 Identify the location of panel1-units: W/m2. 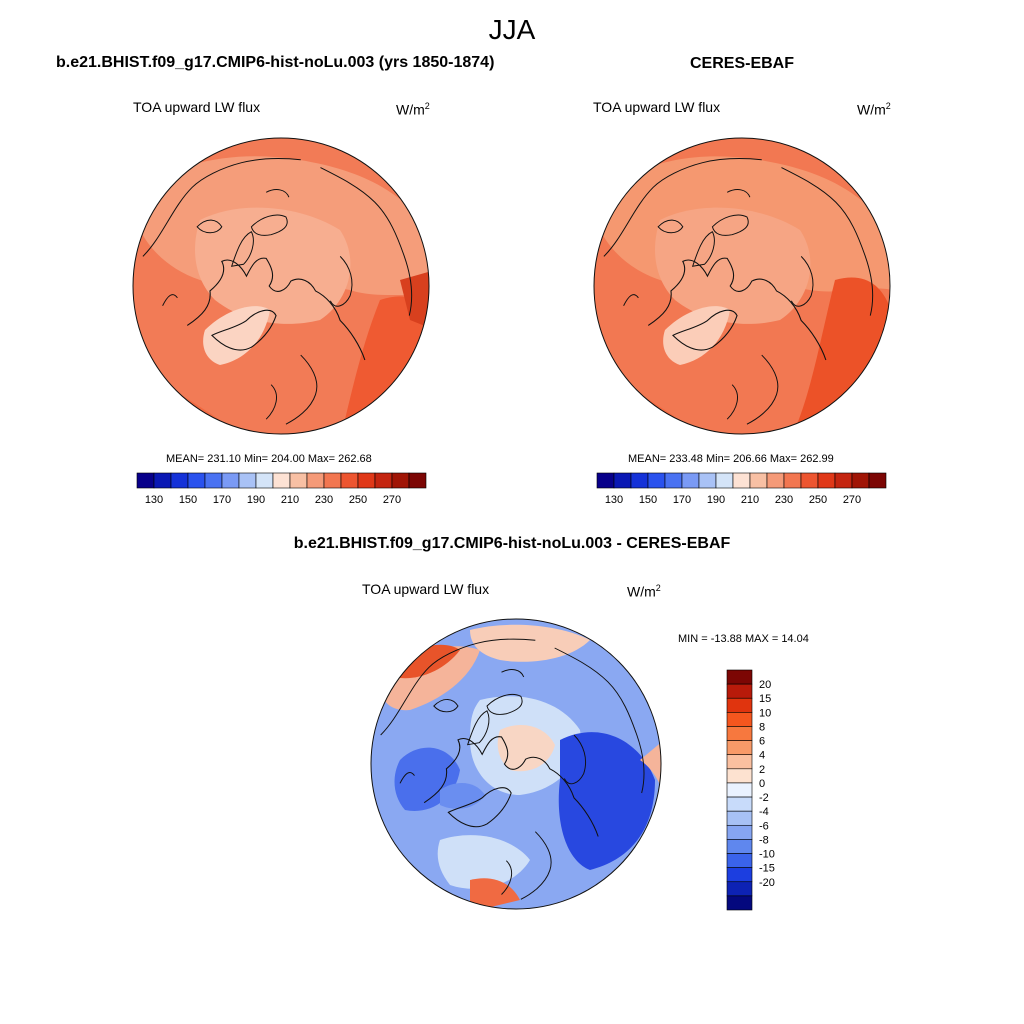
(413, 109).